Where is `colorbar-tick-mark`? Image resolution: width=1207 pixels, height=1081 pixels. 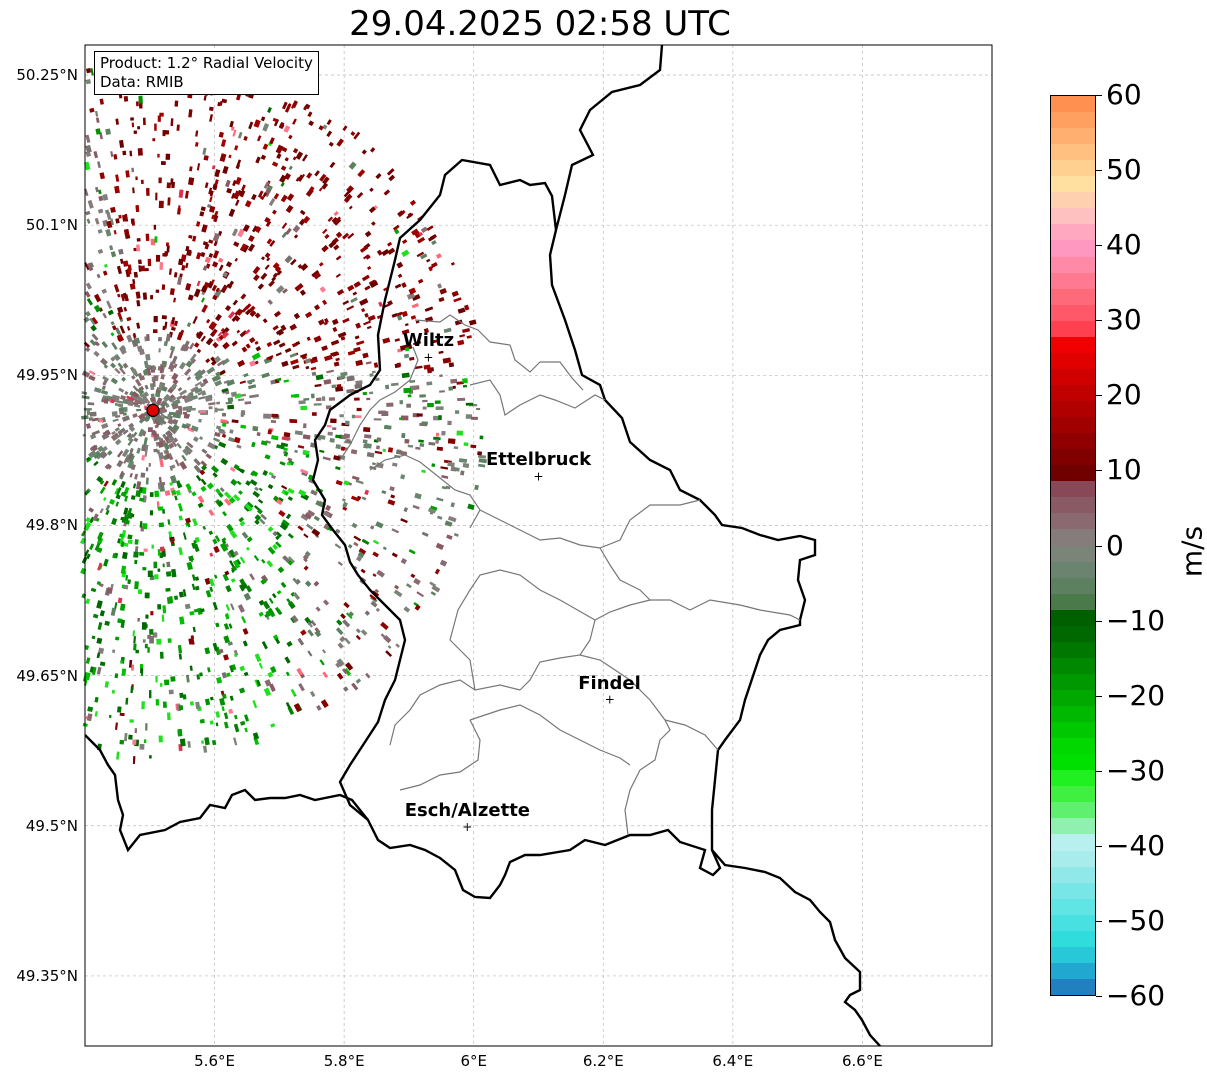
colorbar-tick-mark is located at coordinates (1099, 546).